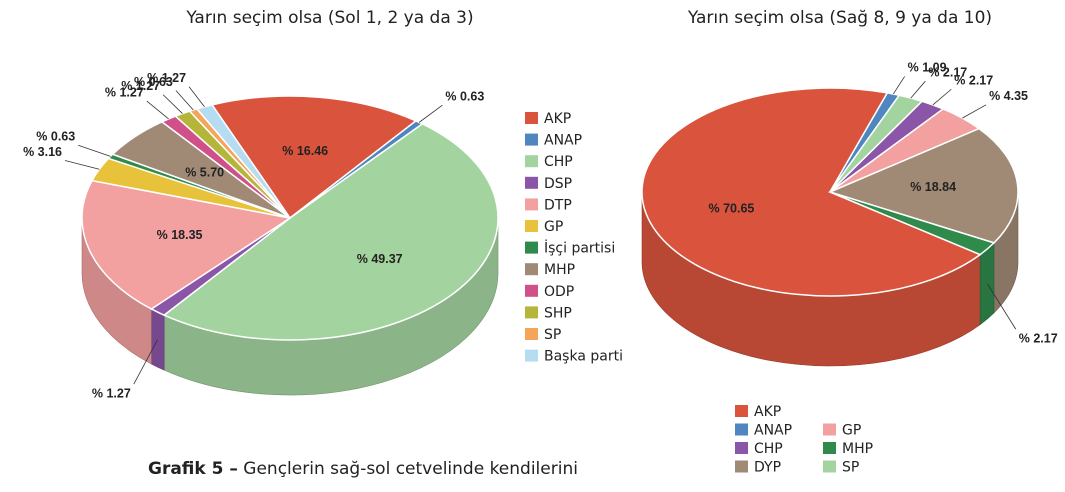 The image size is (1065, 492). Describe the element at coordinates (933, 187) in the screenshot. I see `data-label: % 18.84` at that location.